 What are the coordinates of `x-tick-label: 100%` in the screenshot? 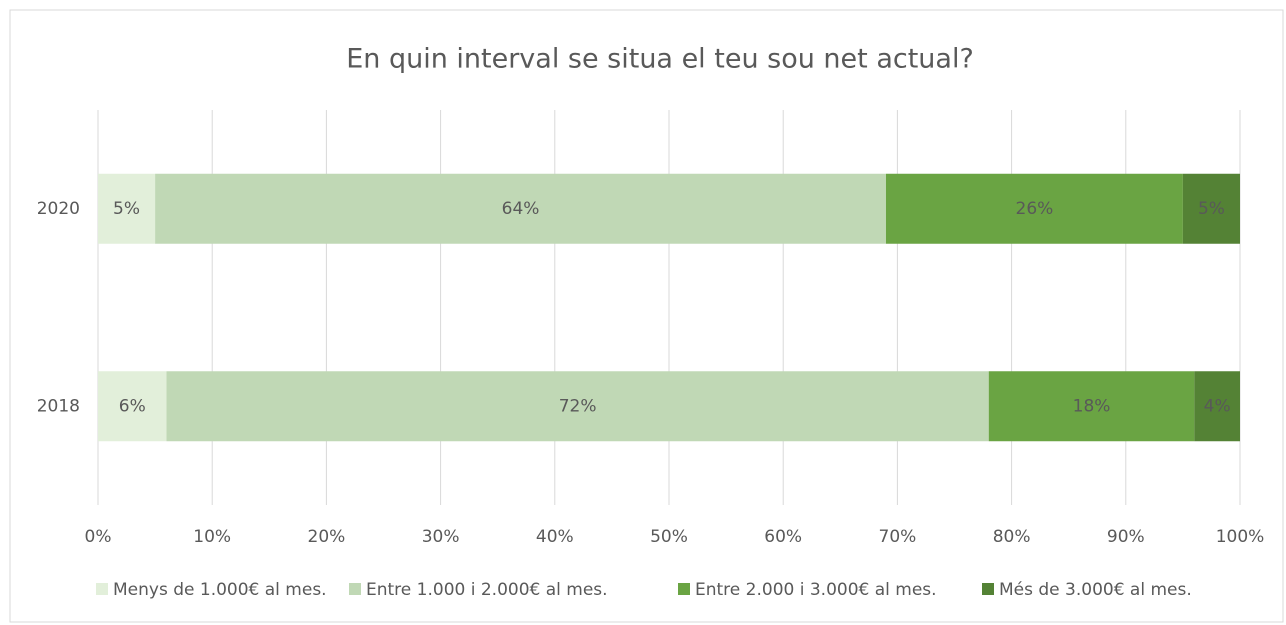 It's located at (1240, 537).